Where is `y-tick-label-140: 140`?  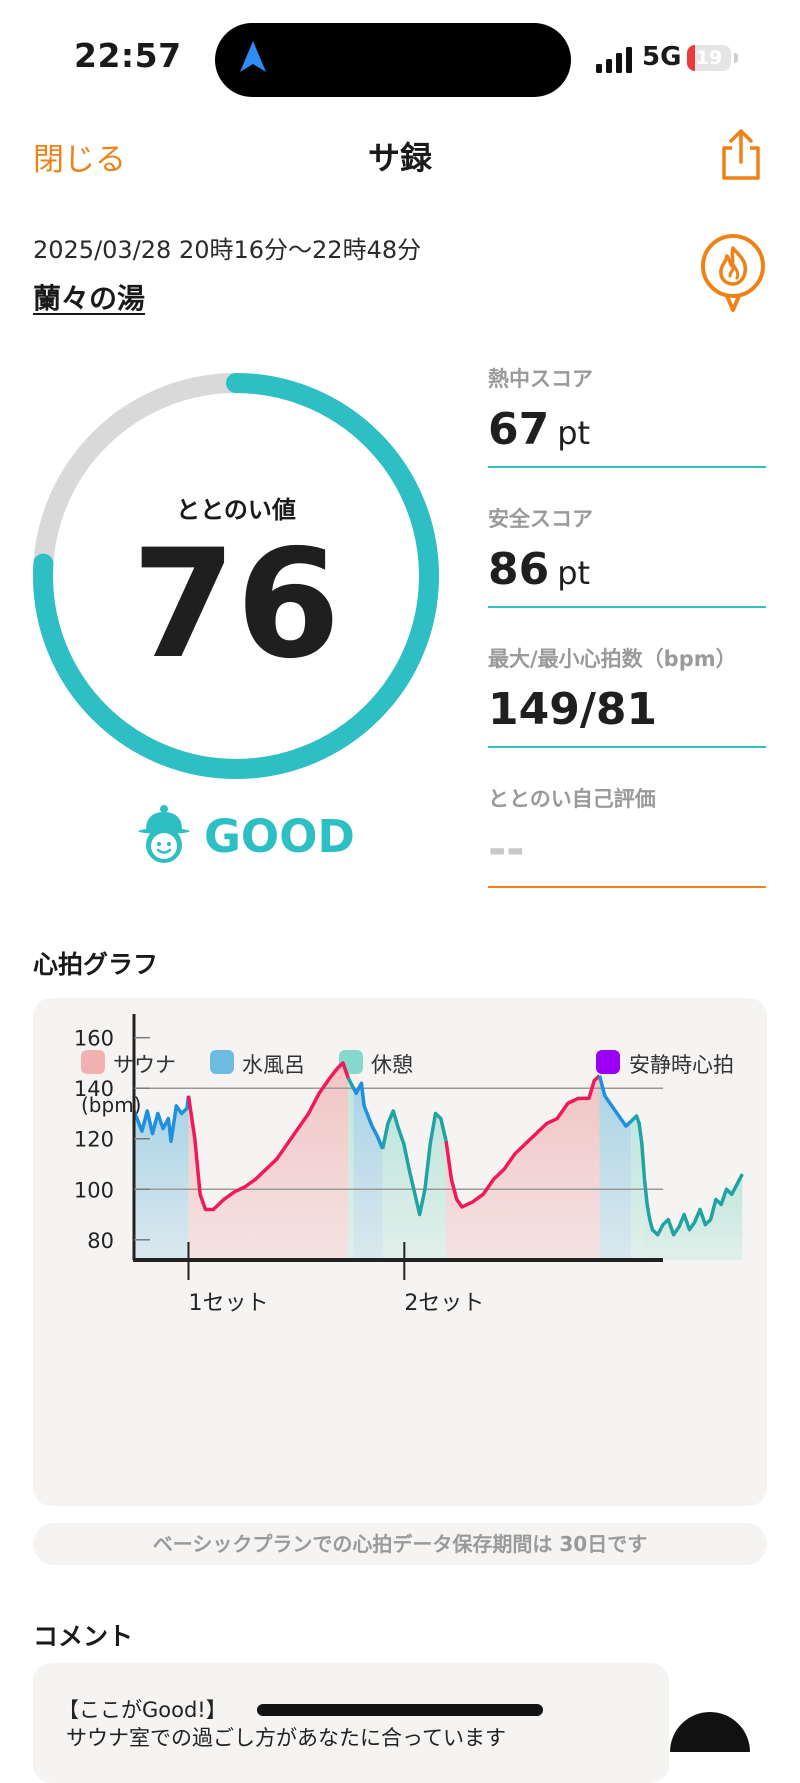 y-tick-label-140: 140 is located at coordinates (94, 1089).